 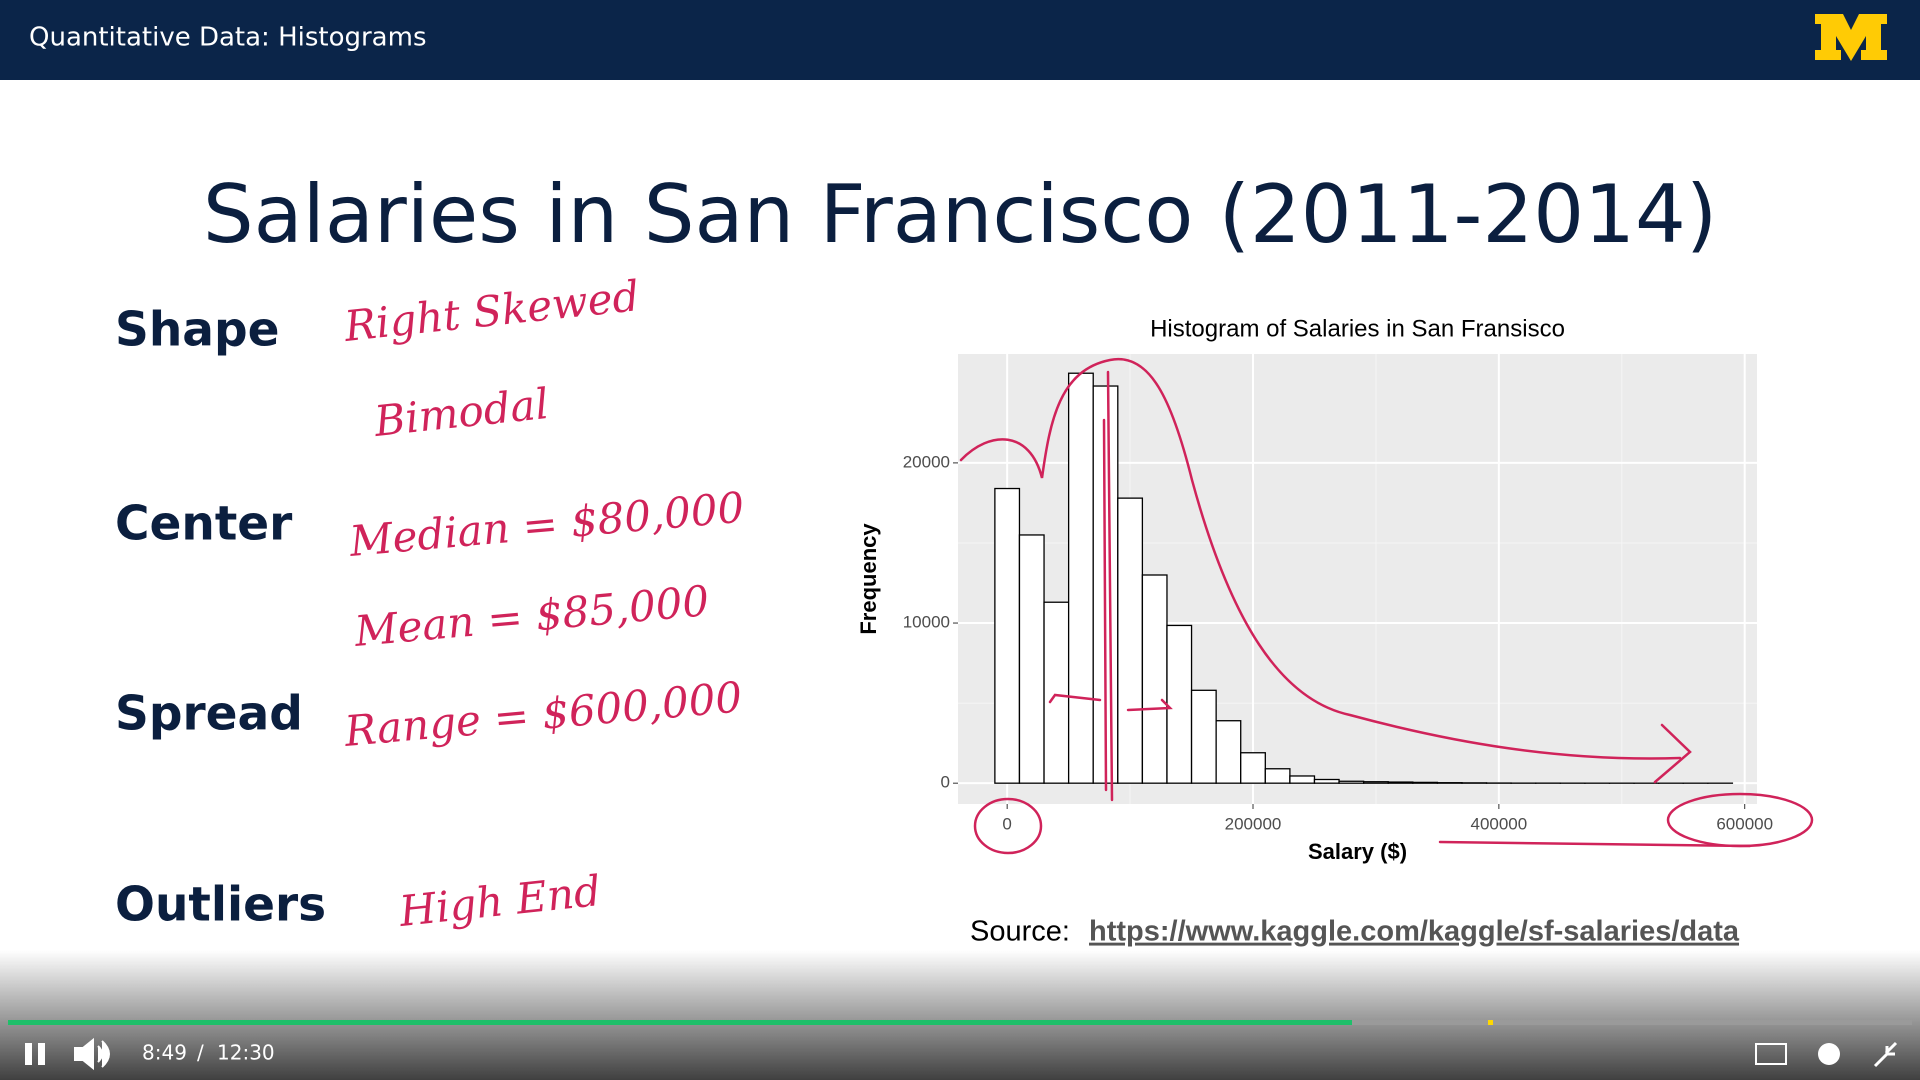 What do you see at coordinates (92, 1054) in the screenshot?
I see `volume-button` at bounding box center [92, 1054].